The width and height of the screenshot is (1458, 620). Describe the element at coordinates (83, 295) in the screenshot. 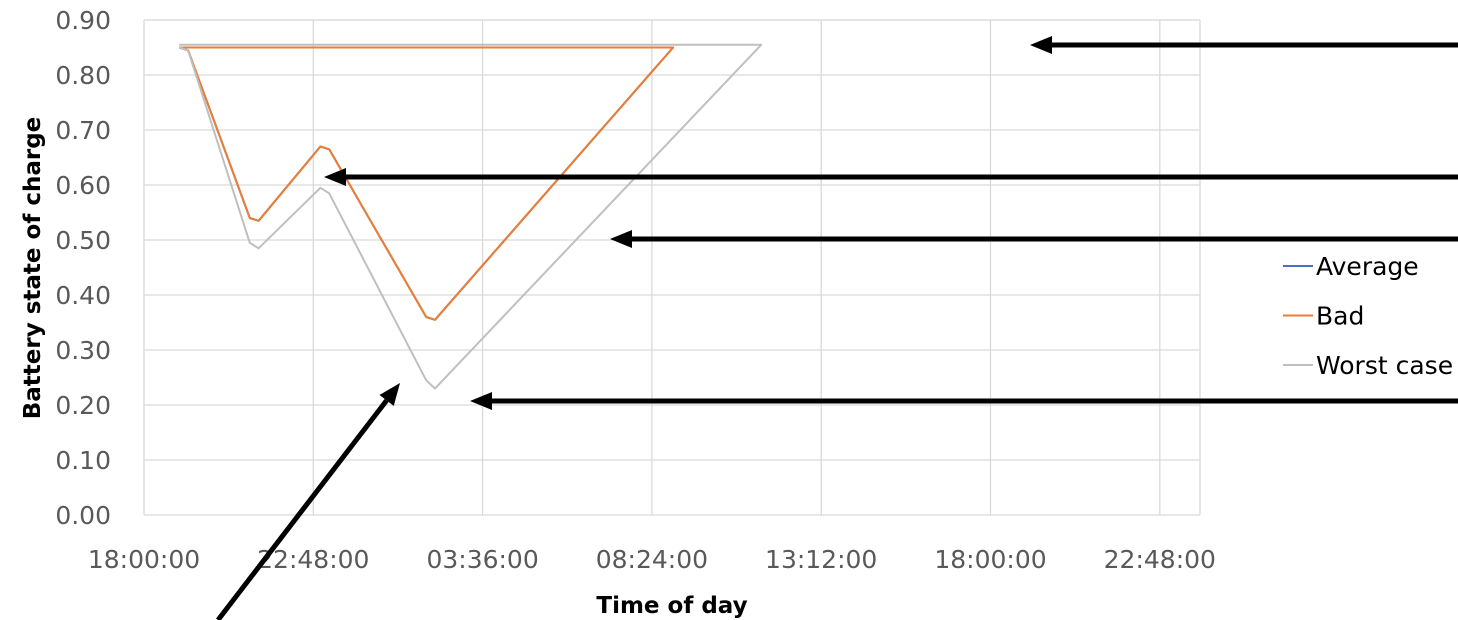

I see `y-tick-label: 0.40` at that location.